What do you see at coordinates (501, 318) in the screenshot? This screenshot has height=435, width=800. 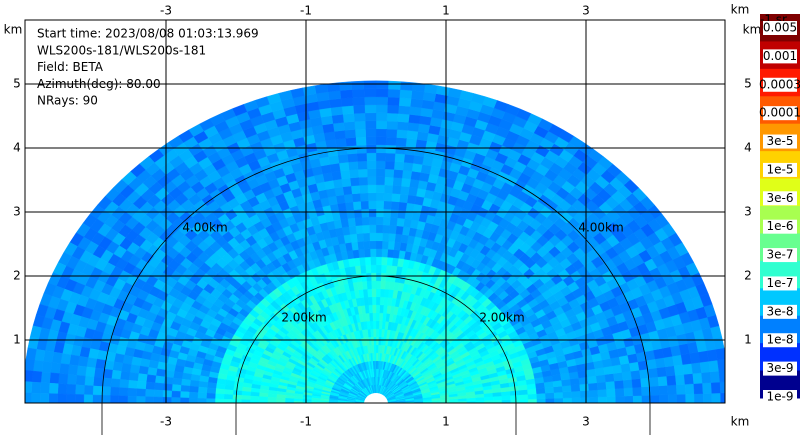 I see `ring-label: 2.00km` at bounding box center [501, 318].